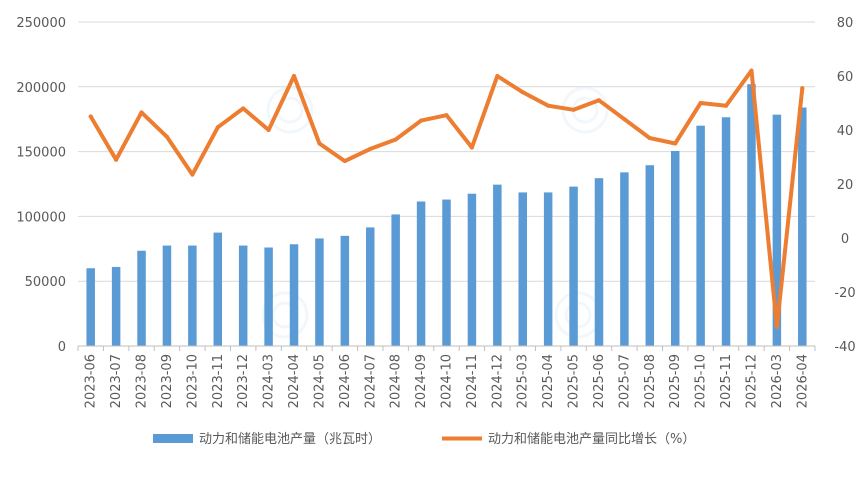 This screenshot has width=866, height=492. I want to click on left-tick-label: 200000, so click(41, 88).